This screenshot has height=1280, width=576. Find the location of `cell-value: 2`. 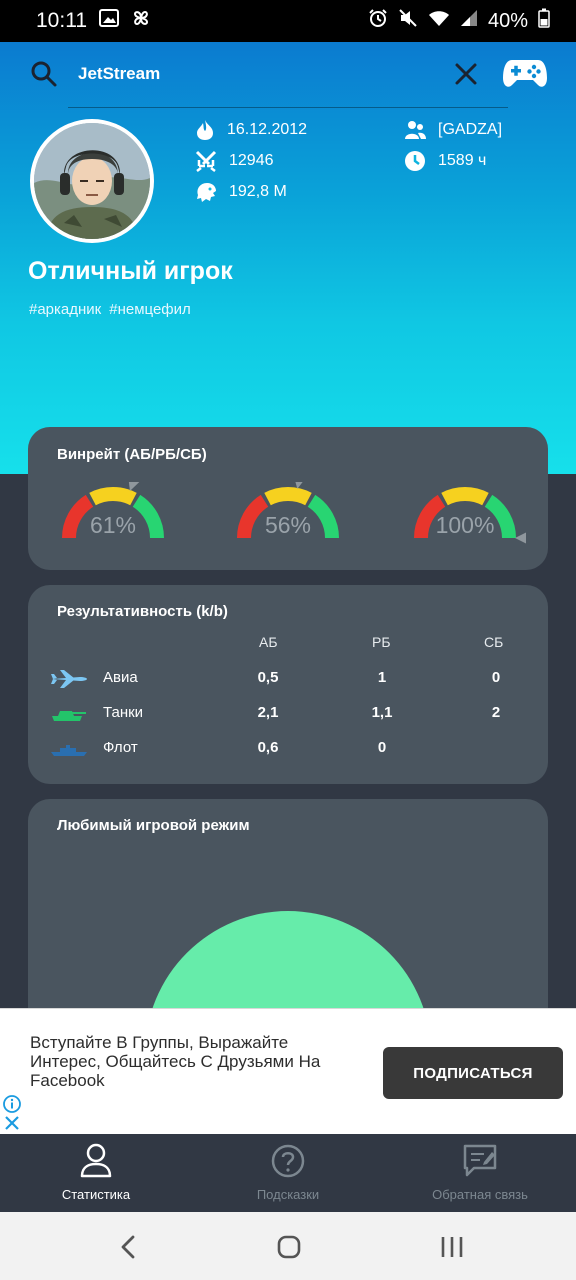

cell-value: 2 is located at coordinates (496, 712).